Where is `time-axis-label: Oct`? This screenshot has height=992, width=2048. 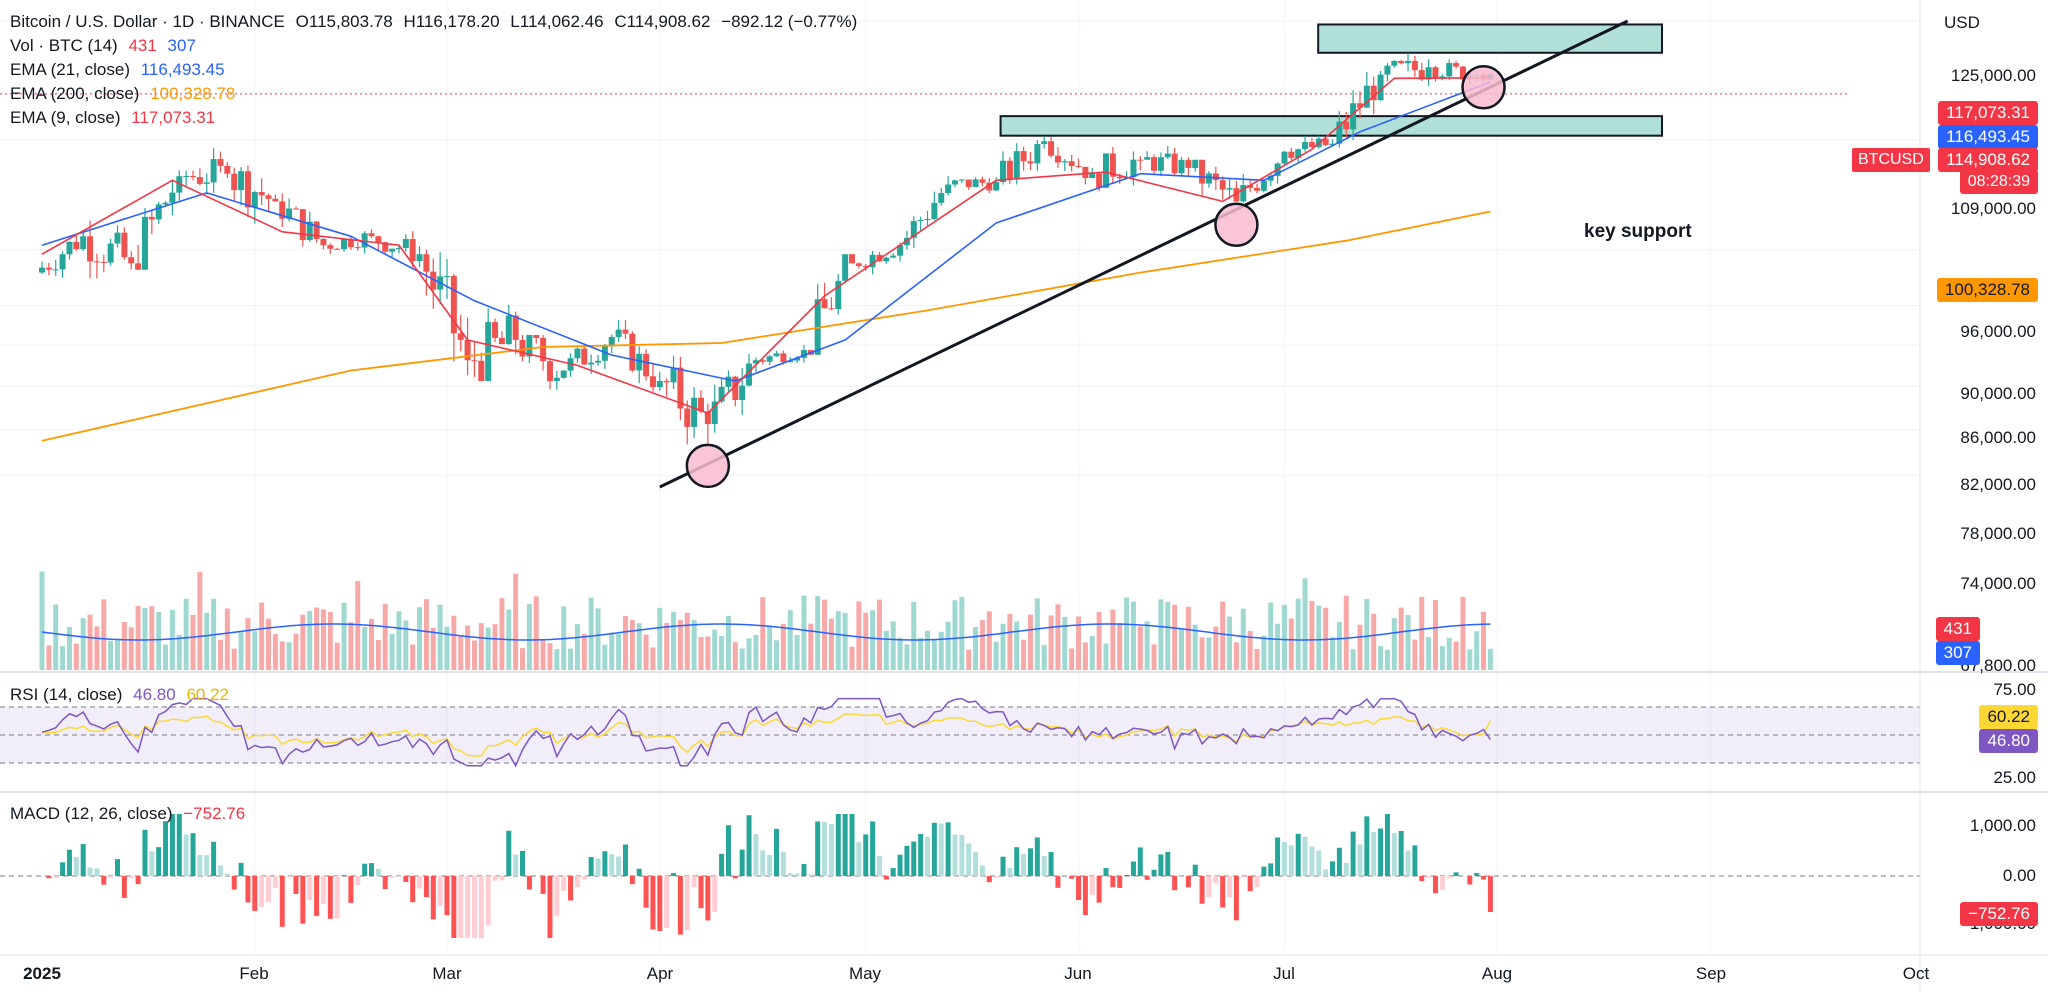 time-axis-label: Oct is located at coordinates (1916, 973).